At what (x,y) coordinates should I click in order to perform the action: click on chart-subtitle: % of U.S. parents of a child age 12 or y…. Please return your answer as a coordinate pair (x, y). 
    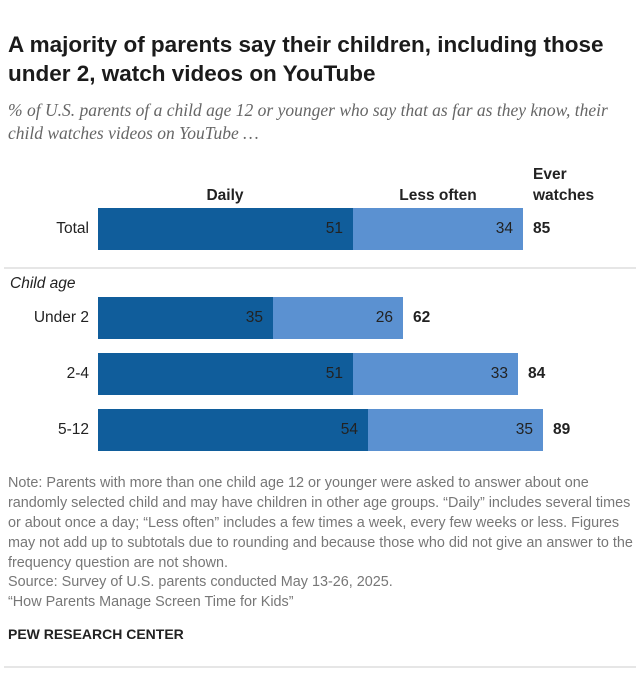
    Looking at the image, I should click on (308, 121).